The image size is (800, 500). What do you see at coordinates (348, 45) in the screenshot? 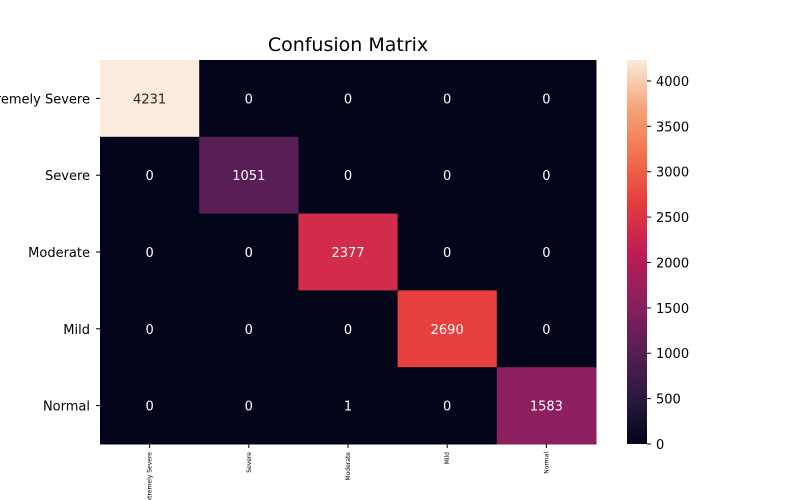
I see `chart-title: Confusion Matrix` at bounding box center [348, 45].